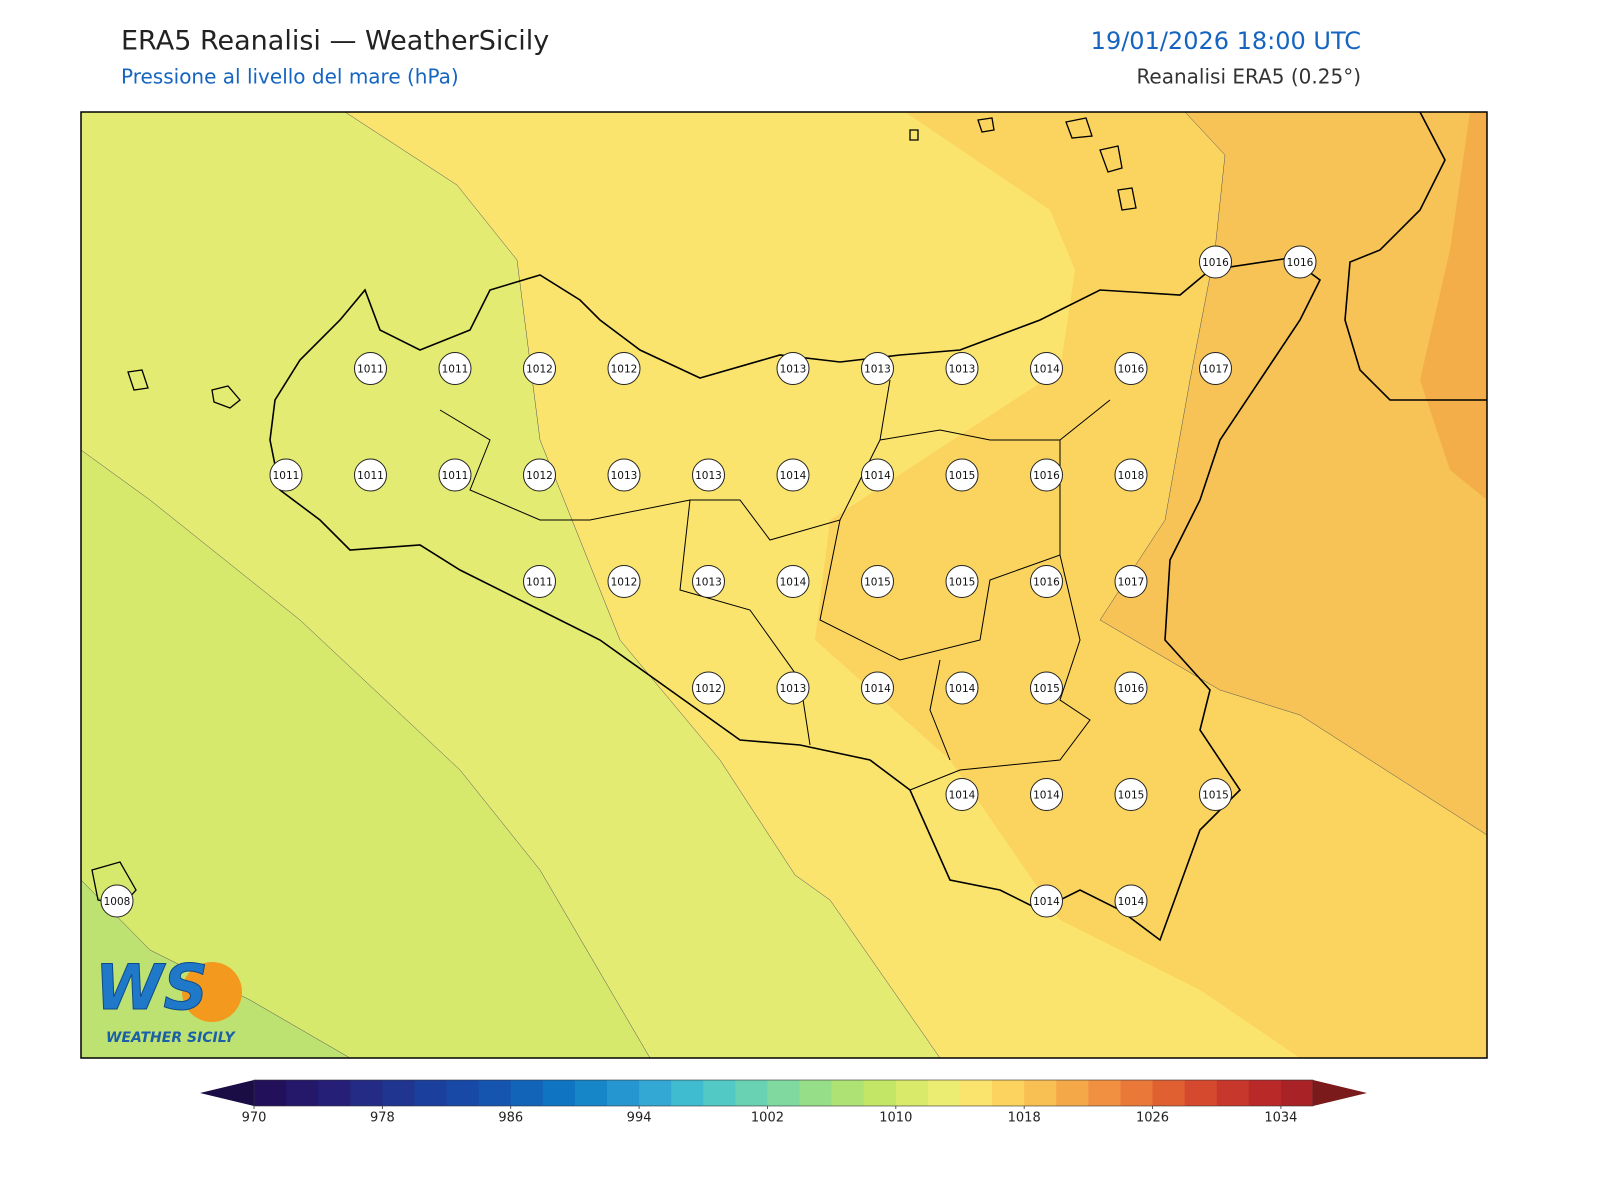 This screenshot has height=1204, width=1600. Describe the element at coordinates (895, 1118) in the screenshot. I see `colorbar-tick-label: 1010` at that location.